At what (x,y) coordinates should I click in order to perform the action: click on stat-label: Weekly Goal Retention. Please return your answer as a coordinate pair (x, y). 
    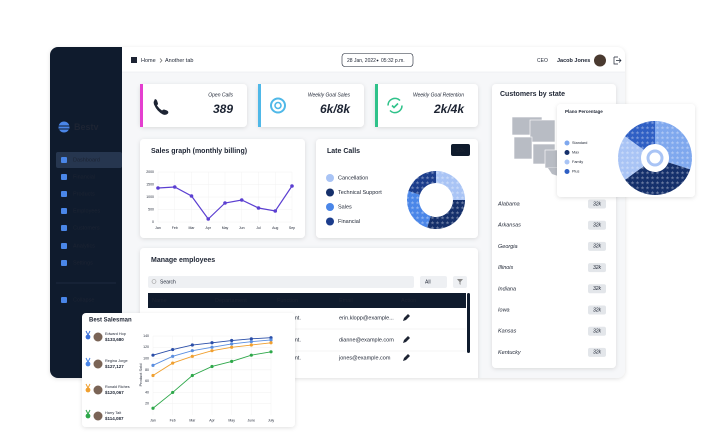
    Looking at the image, I should click on (438, 95).